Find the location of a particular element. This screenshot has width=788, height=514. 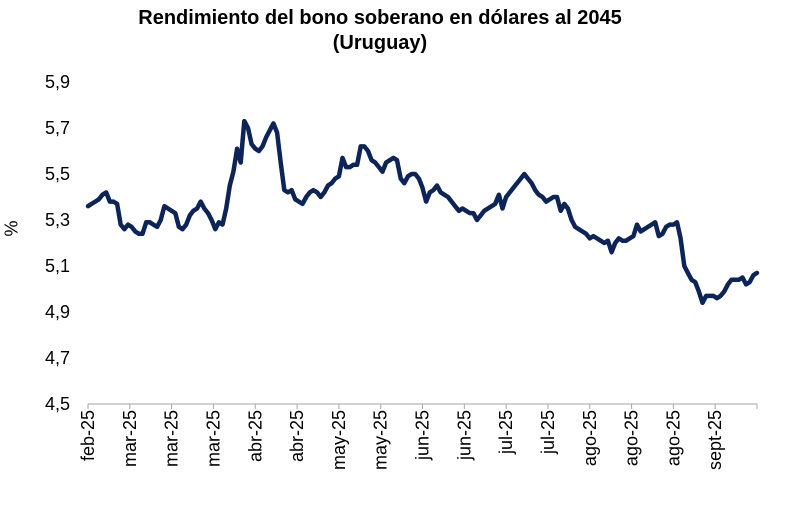

y-tick-label: 4,9 is located at coordinates (57, 312).